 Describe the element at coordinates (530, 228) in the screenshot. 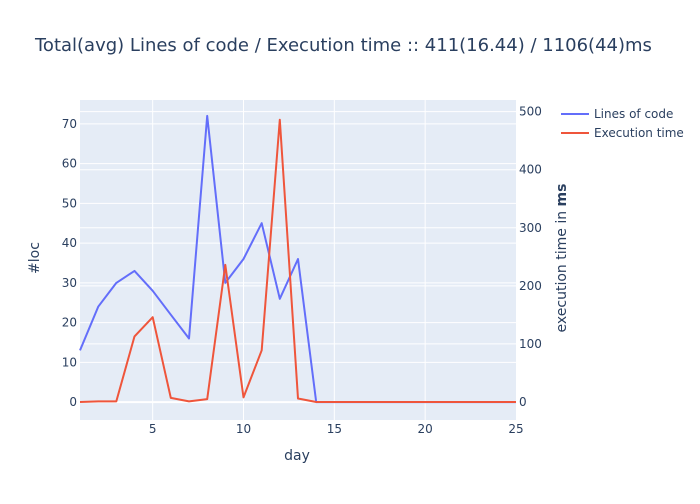

I see `y-right-tick-label: 300` at that location.